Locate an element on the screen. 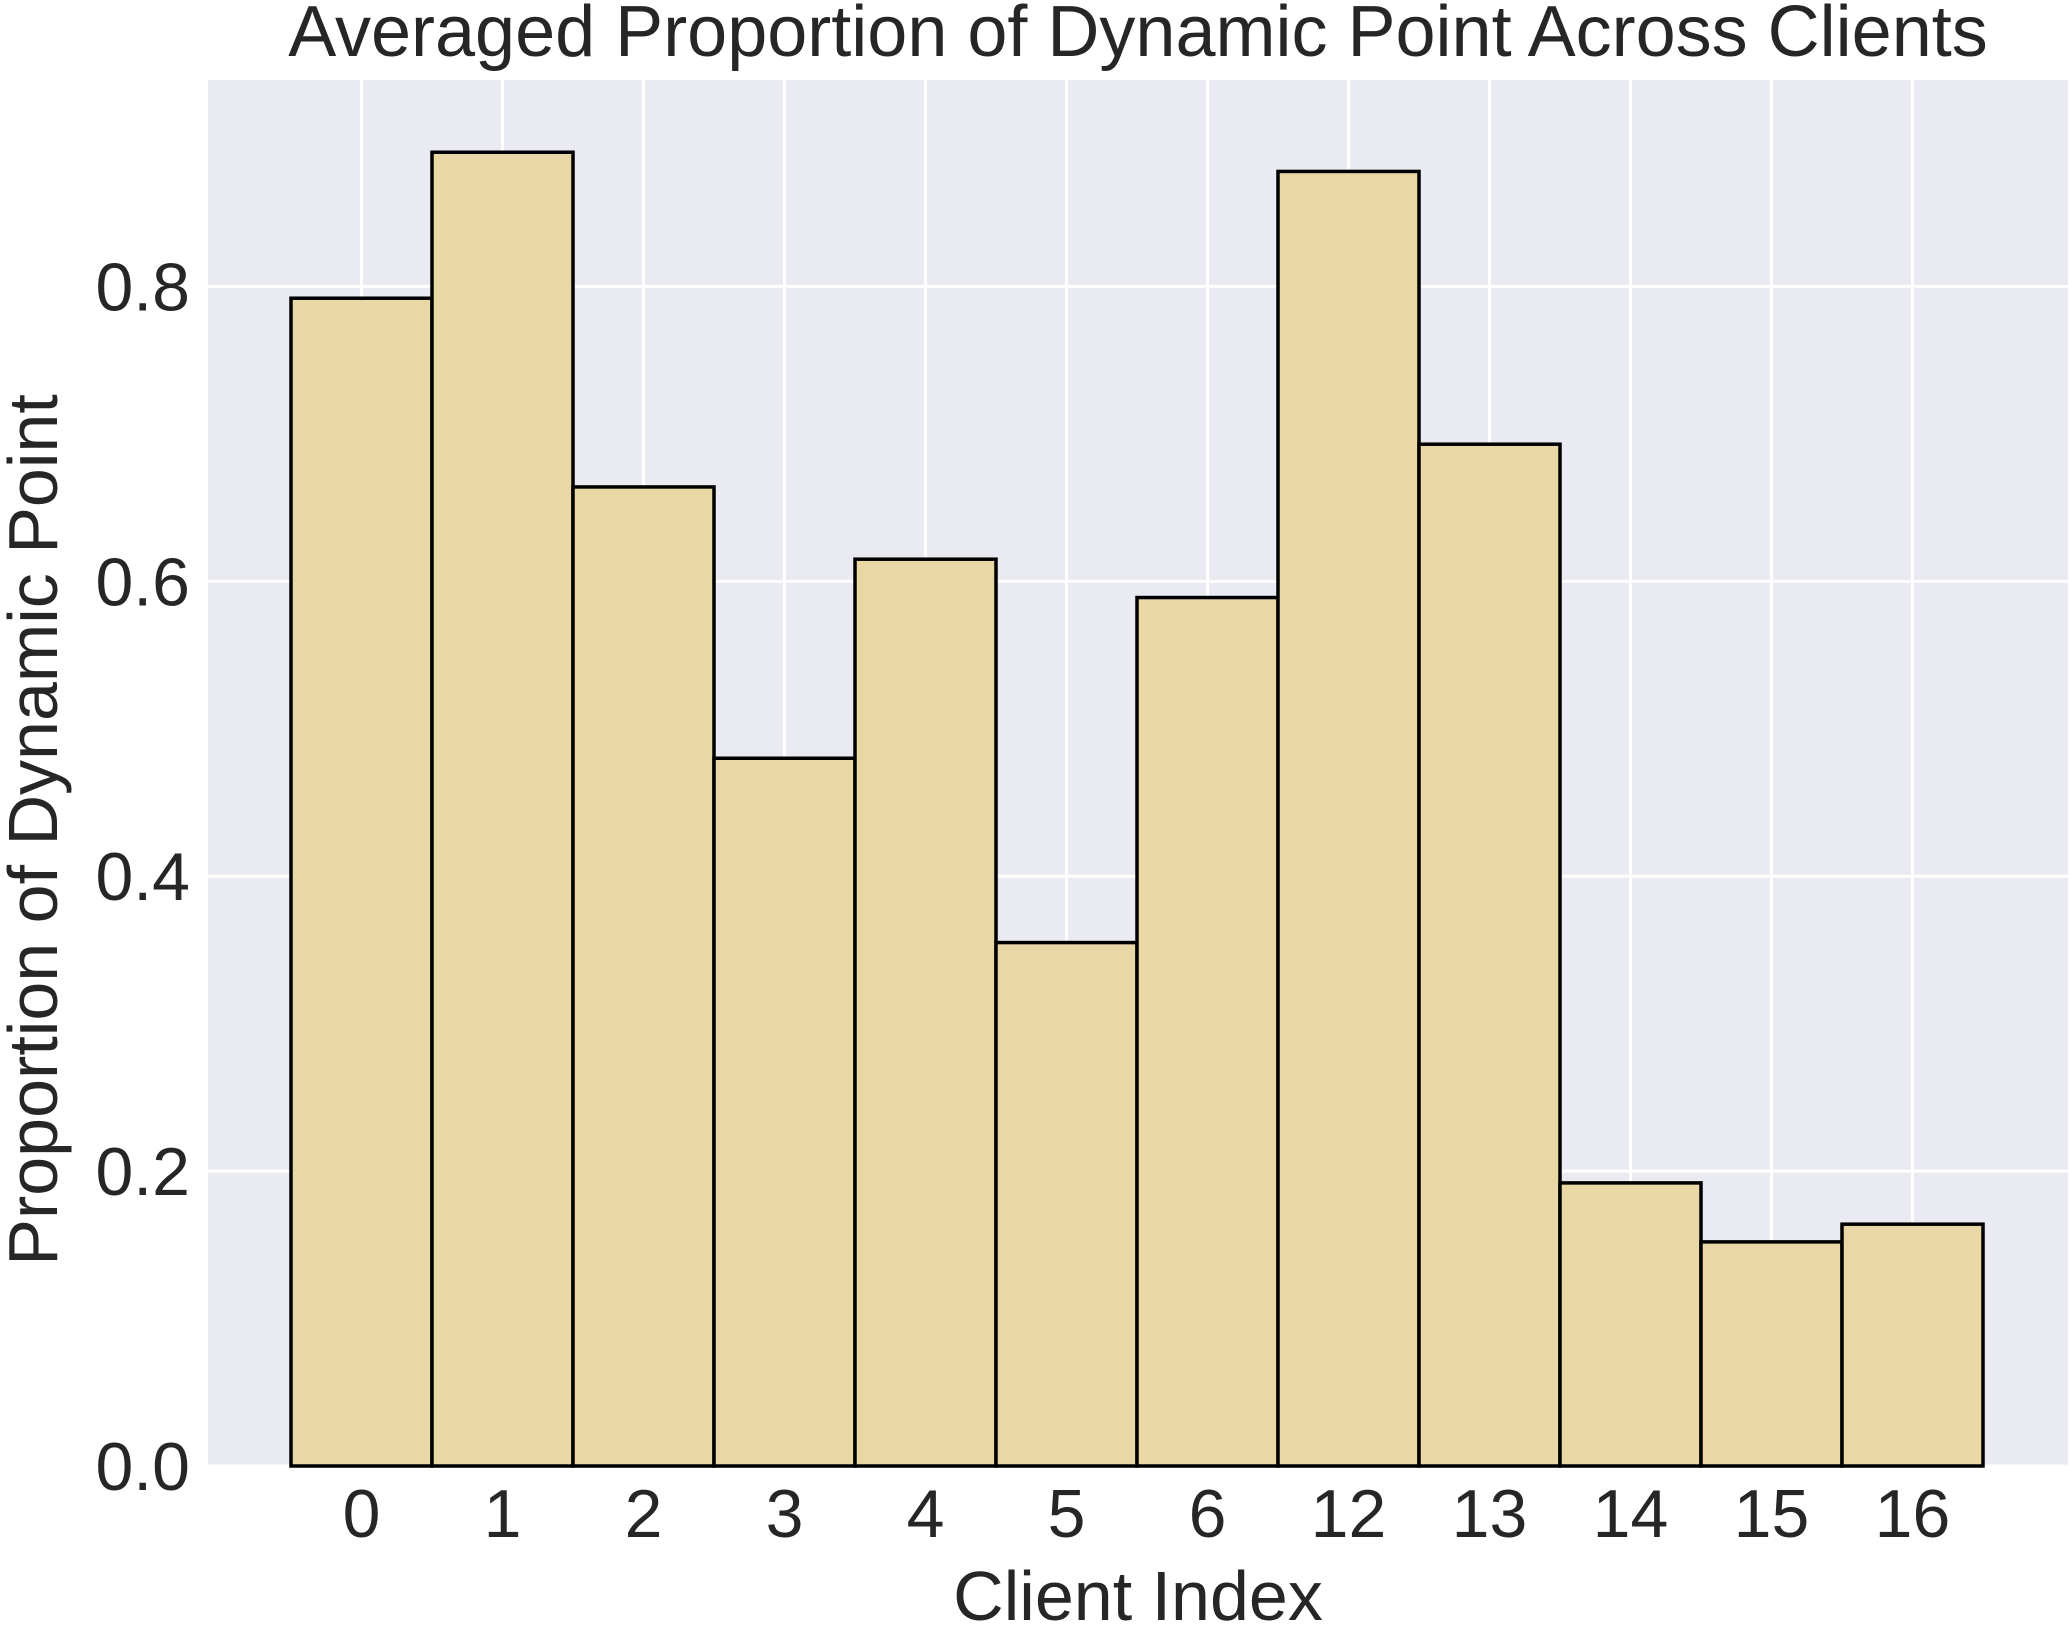 The image size is (2070, 1640). x-axis-ticks: 0 1 2 3 4 5 6 12 13 14 15 16 is located at coordinates (1147, 1514).